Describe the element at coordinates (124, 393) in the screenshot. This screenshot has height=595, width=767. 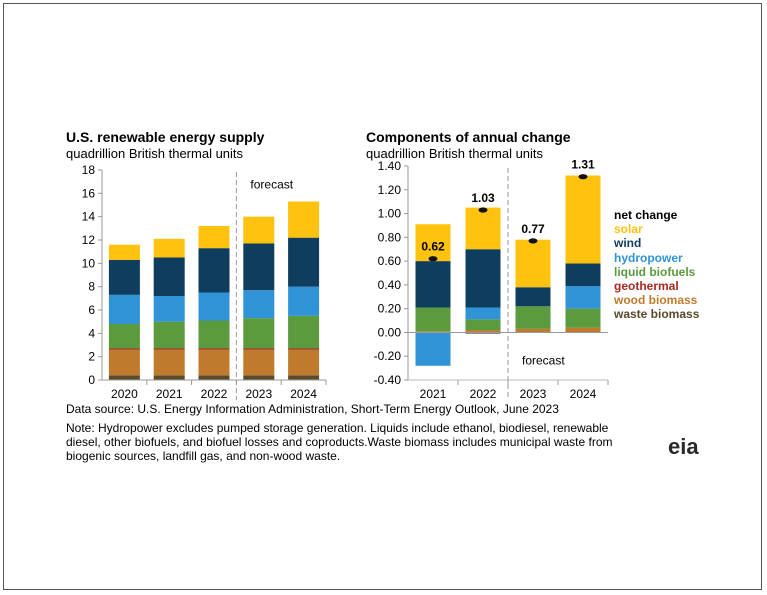
I see `x-tick-label: 2020` at that location.